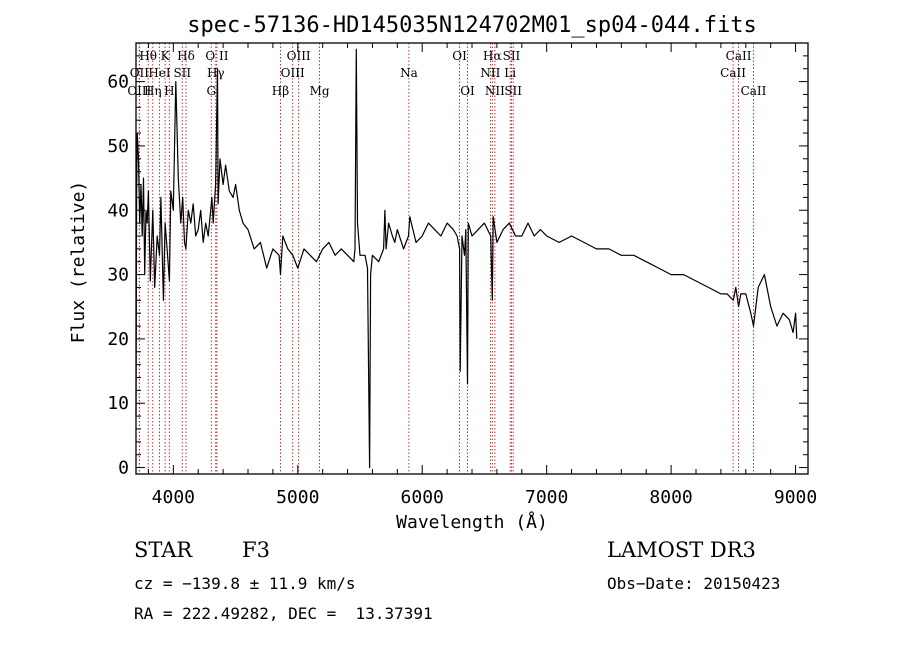 The height and width of the screenshot is (649, 900). I want to click on spectral-line-label: K, so click(166, 56).